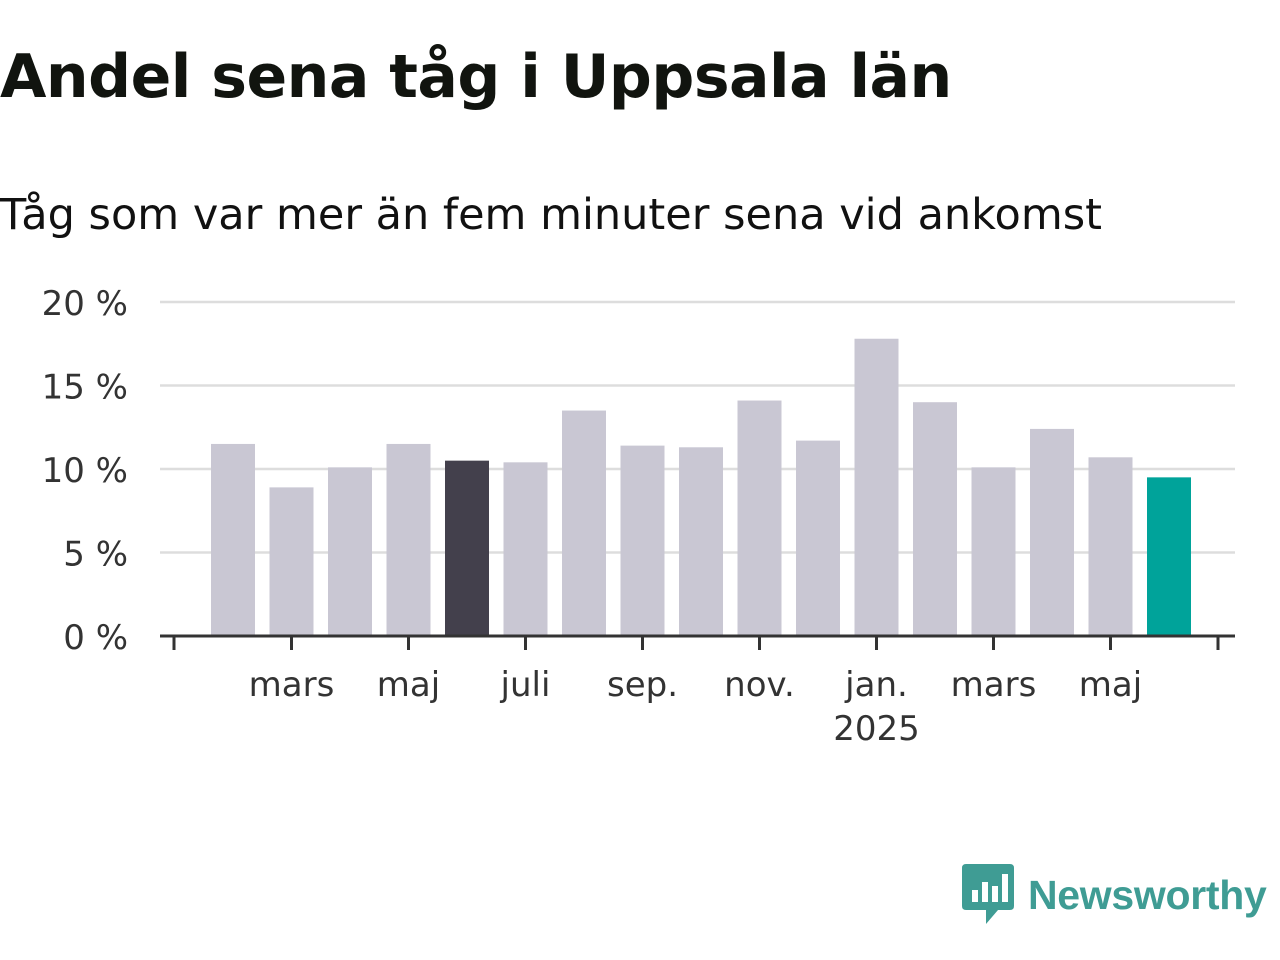  I want to click on x-tick-label: sep., so click(642, 685).